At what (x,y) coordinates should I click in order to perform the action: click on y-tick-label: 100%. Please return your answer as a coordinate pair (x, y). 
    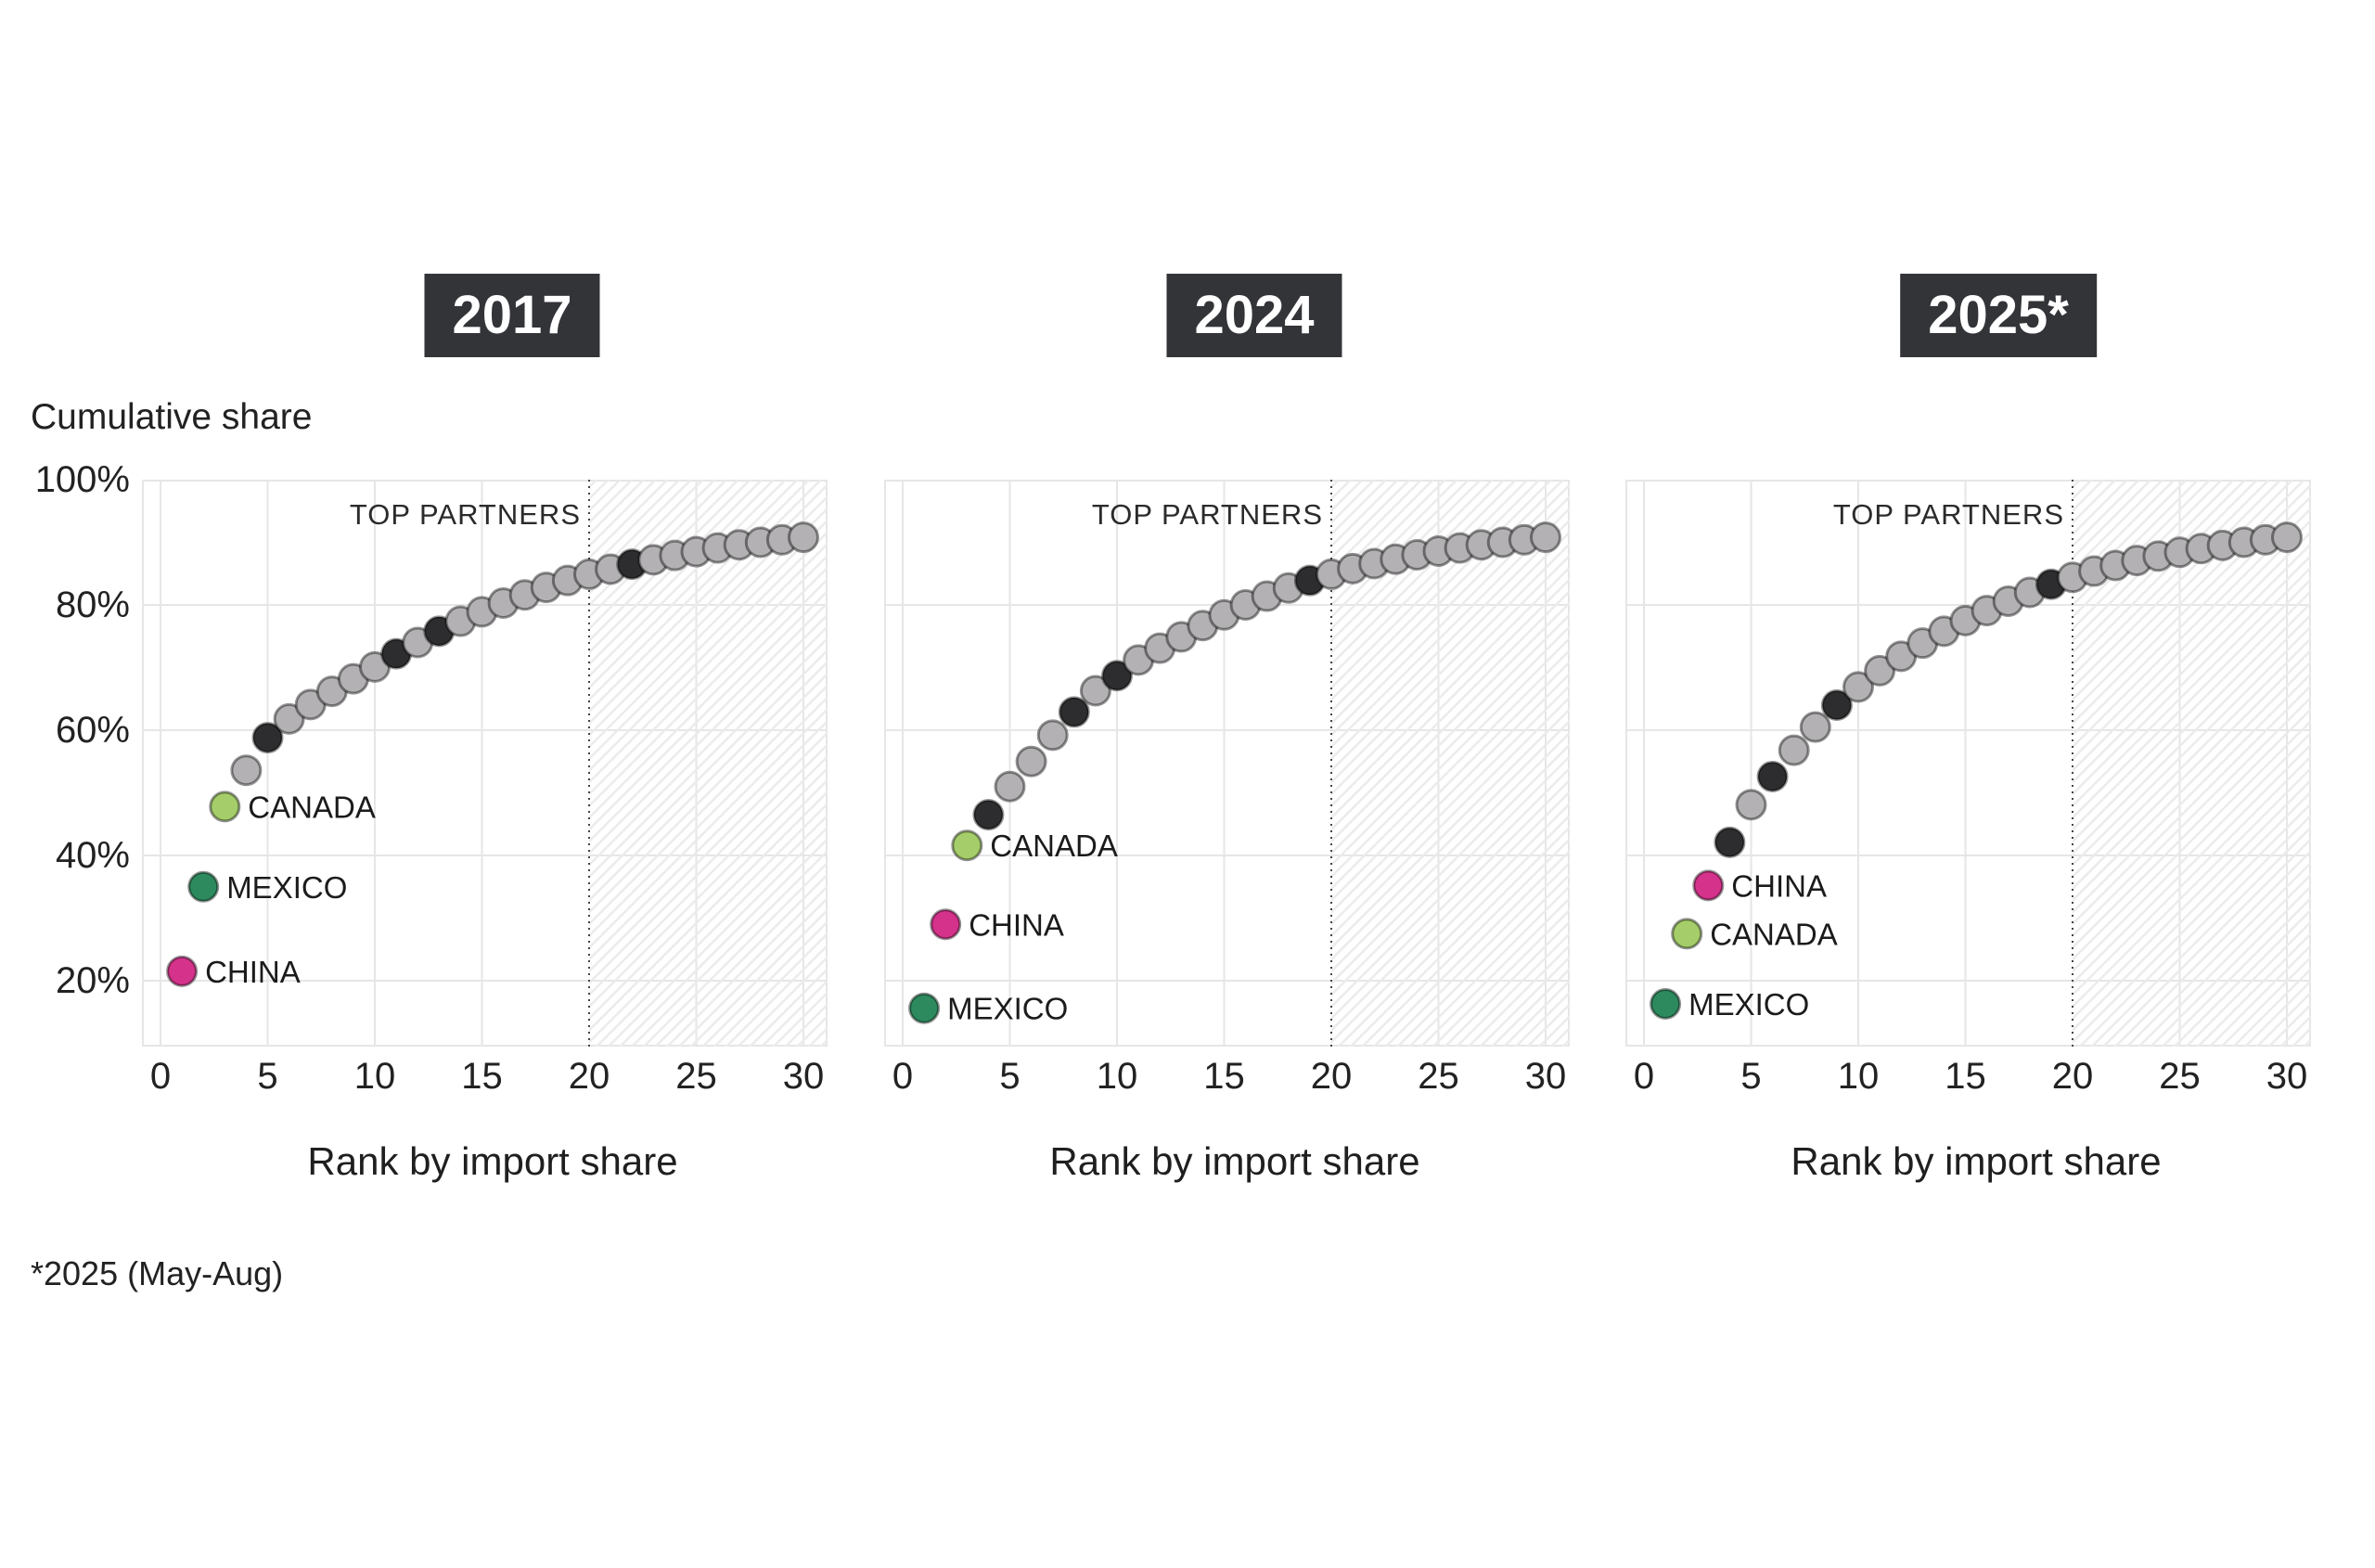
    Looking at the image, I should click on (82, 480).